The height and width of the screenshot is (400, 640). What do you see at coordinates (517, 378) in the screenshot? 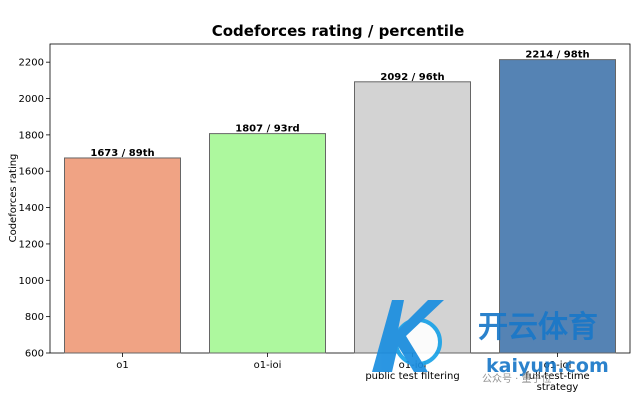
I see `watermark-account: 公众号 · 量子位` at bounding box center [517, 378].